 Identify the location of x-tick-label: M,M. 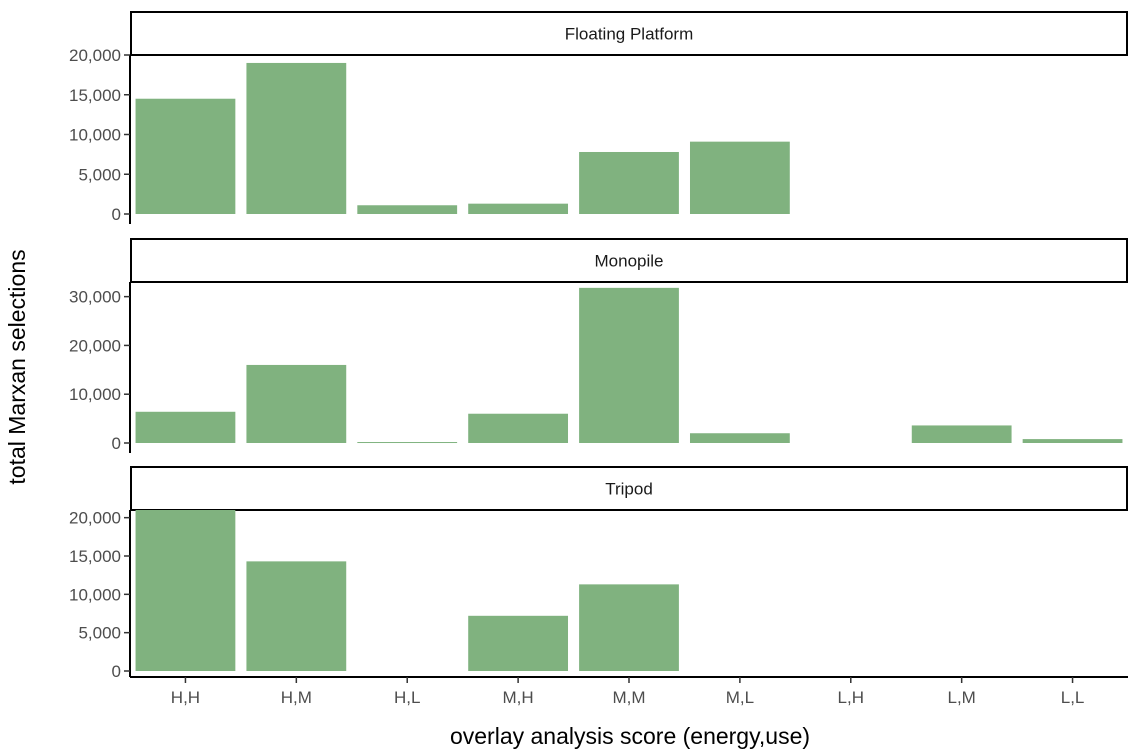
(628, 697).